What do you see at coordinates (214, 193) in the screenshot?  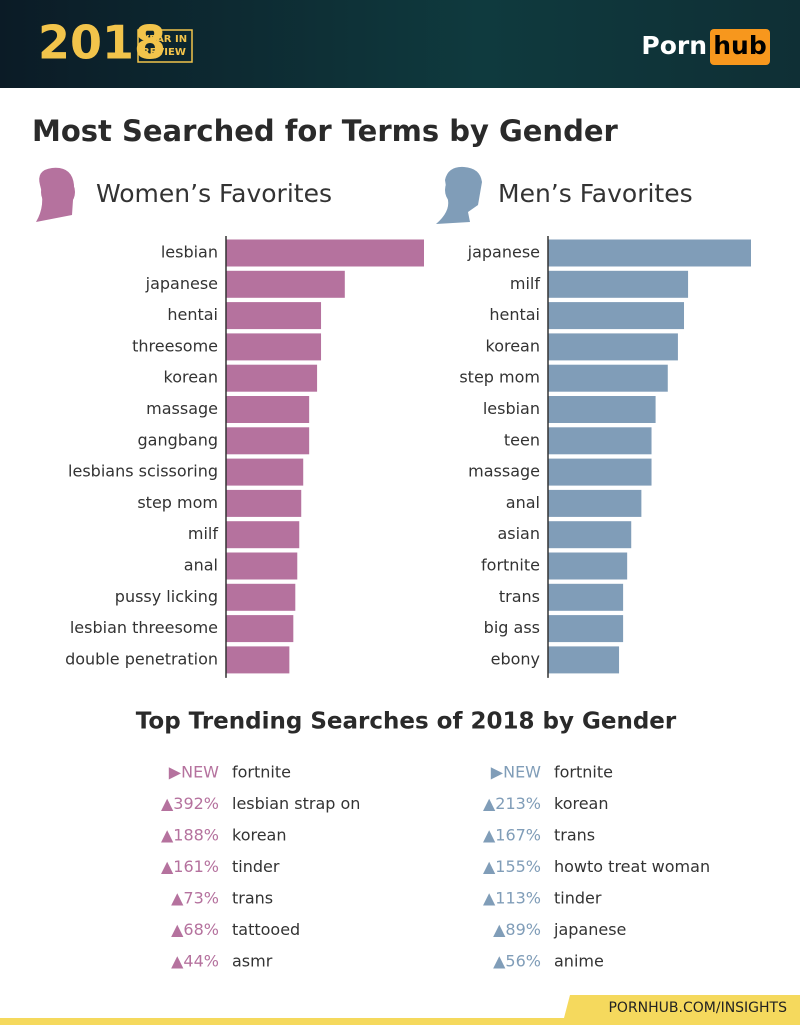 I see `section-heading: Women’s Favorites` at bounding box center [214, 193].